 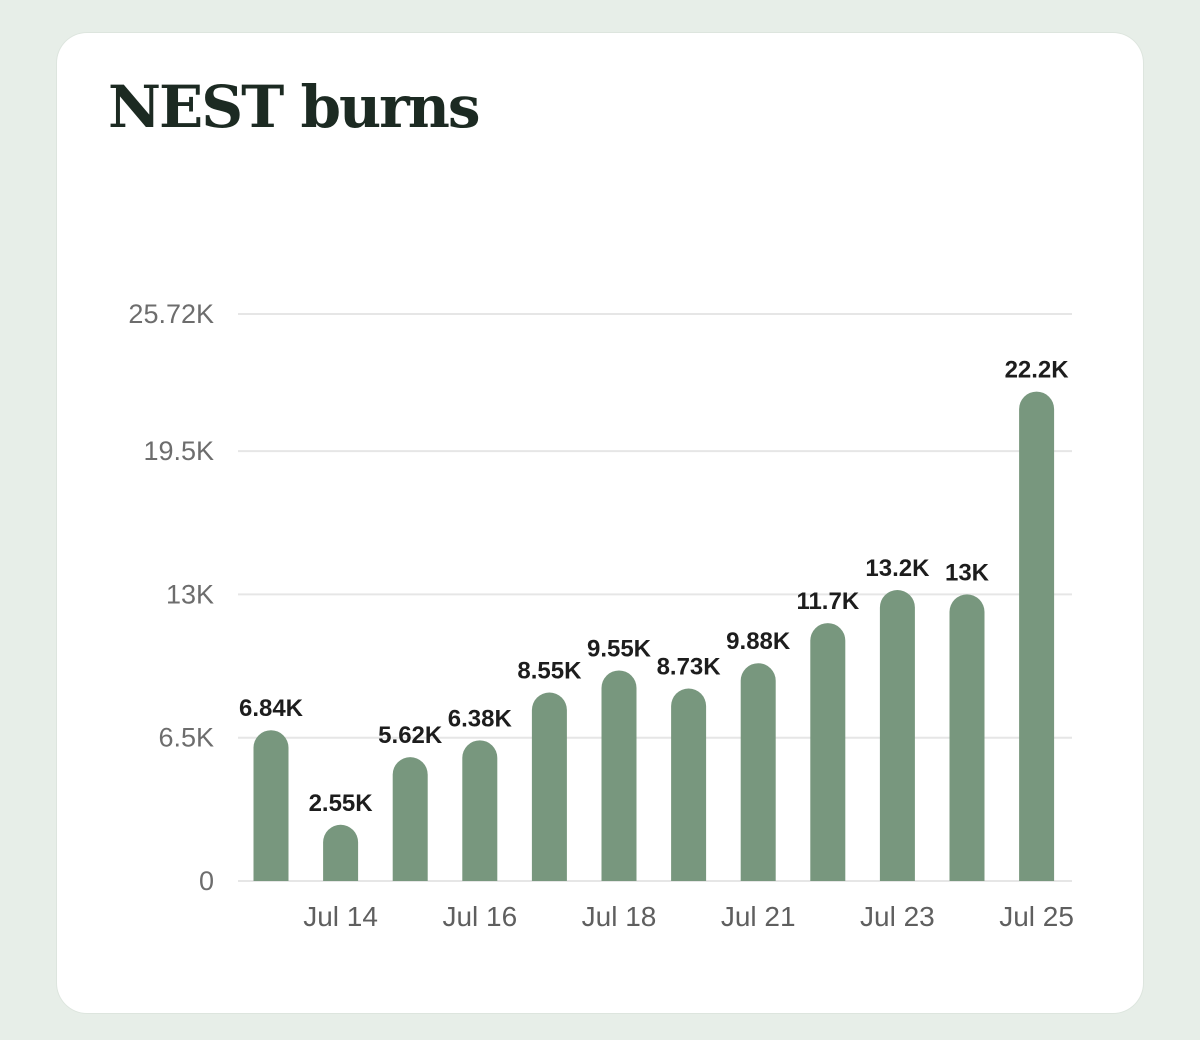 What do you see at coordinates (967, 572) in the screenshot?
I see `data-label: 13K` at bounding box center [967, 572].